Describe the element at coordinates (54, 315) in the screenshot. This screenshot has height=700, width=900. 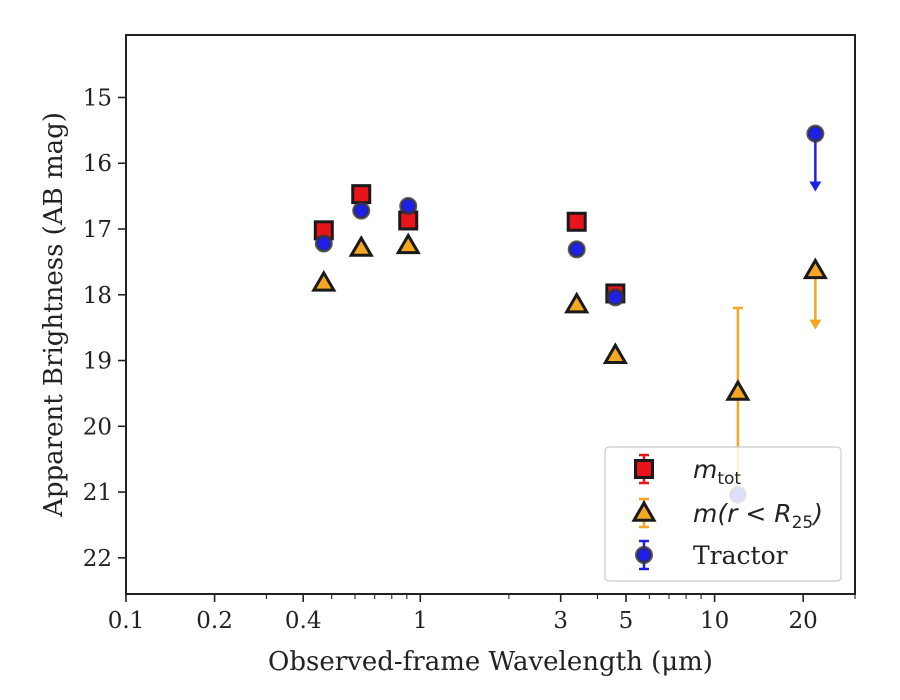
I see `y-axis-label: Apparent Brightness (AB mag)` at that location.